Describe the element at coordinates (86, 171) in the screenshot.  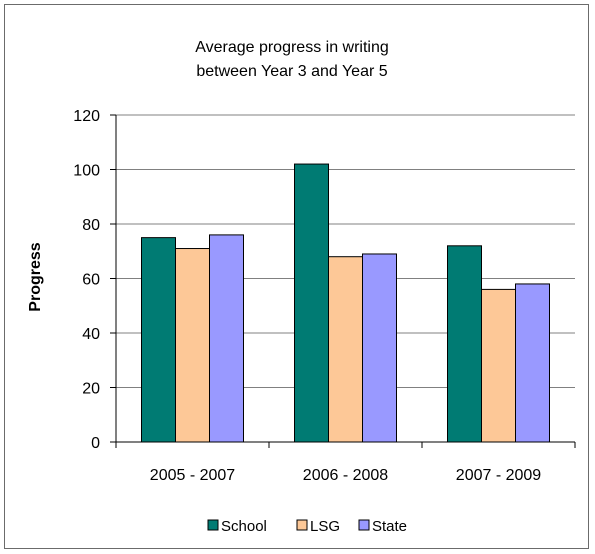
I see `y-tick-label: 100` at that location.